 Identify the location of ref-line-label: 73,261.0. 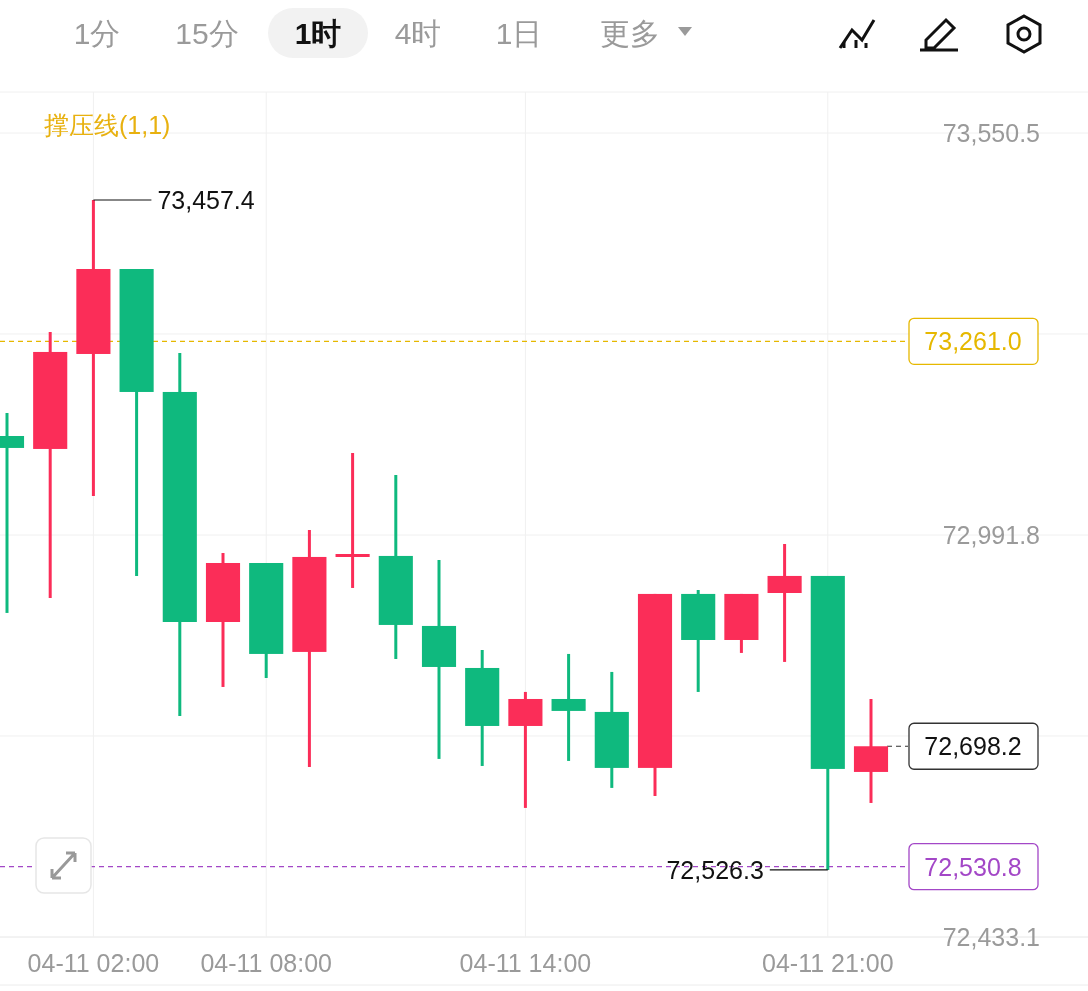
(973, 341).